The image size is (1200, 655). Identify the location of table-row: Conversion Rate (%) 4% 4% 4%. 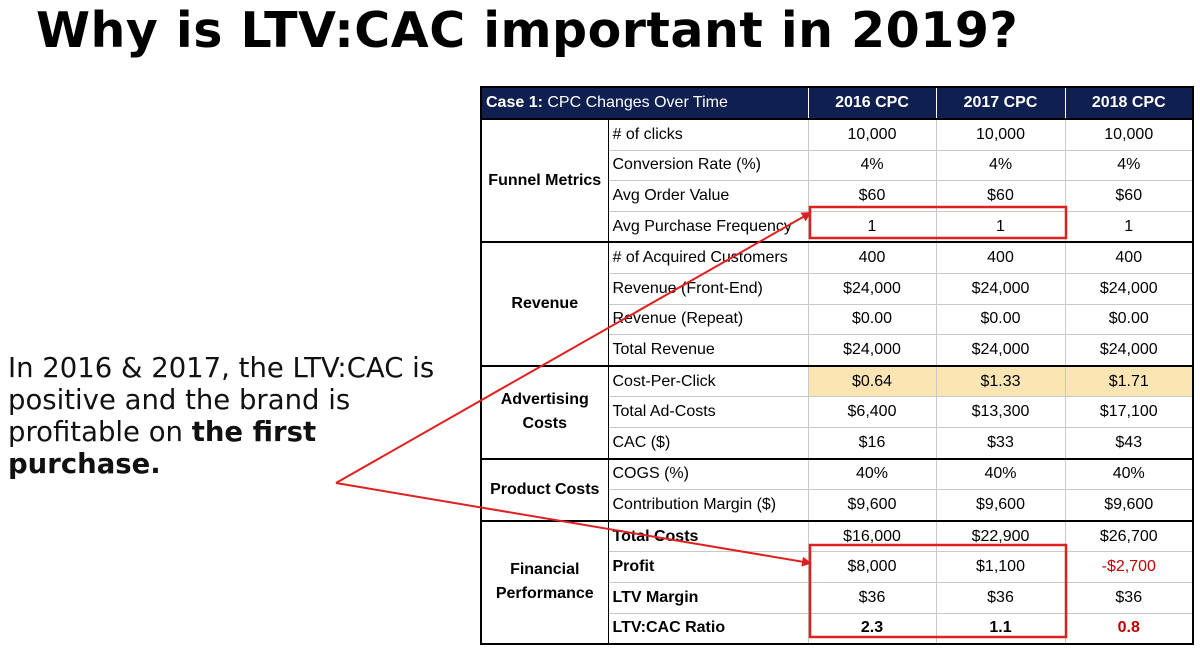
(837, 165).